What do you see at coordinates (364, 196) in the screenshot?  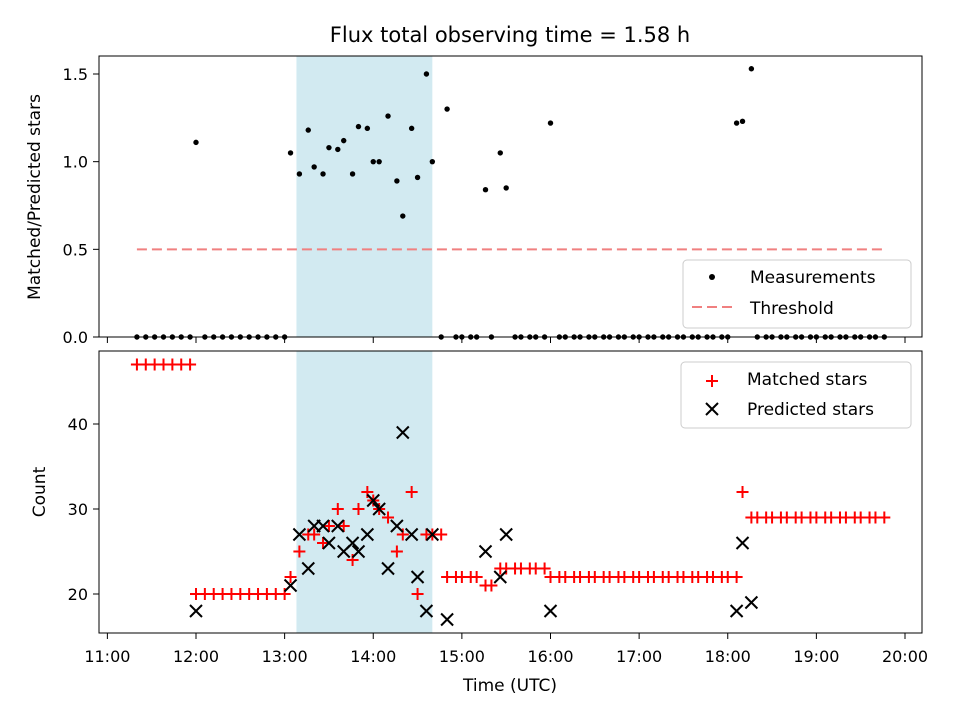 I see `top-shaded-interval` at bounding box center [364, 196].